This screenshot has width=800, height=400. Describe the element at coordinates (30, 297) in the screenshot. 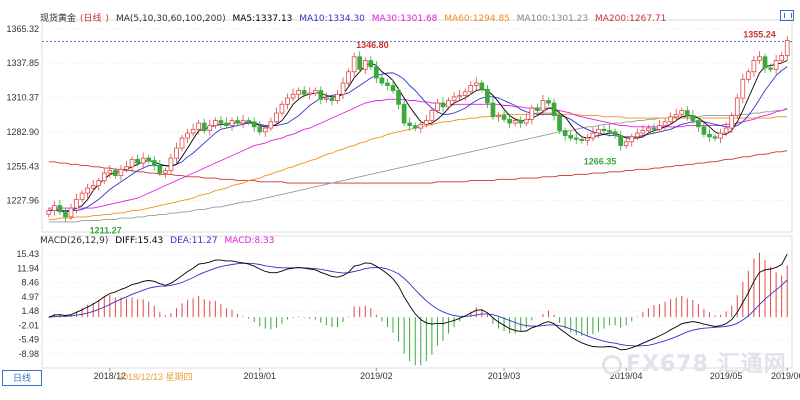

I see `macd-tick-label: 4.97` at that location.